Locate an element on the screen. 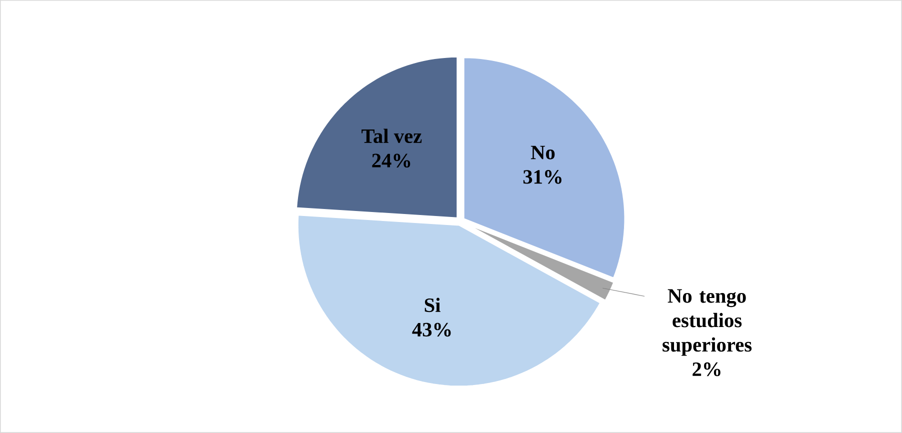  data-label: 24% is located at coordinates (391, 161).